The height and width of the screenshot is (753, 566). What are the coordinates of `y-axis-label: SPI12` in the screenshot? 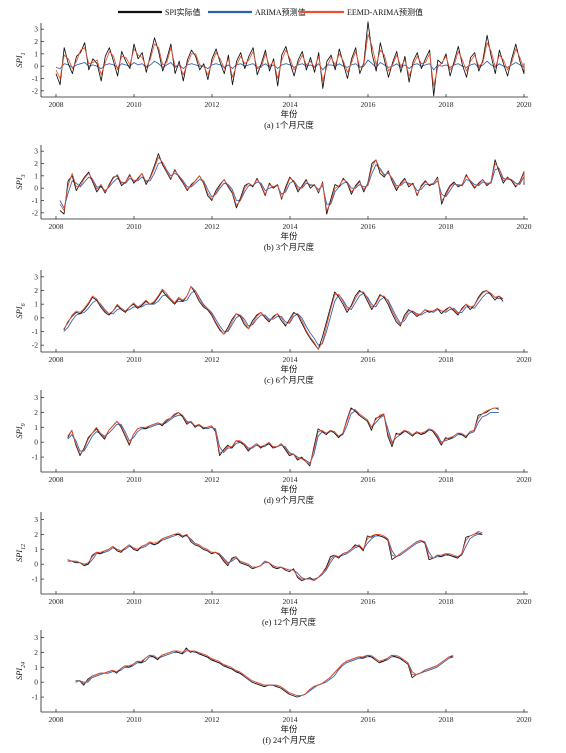 It's located at (20, 553).